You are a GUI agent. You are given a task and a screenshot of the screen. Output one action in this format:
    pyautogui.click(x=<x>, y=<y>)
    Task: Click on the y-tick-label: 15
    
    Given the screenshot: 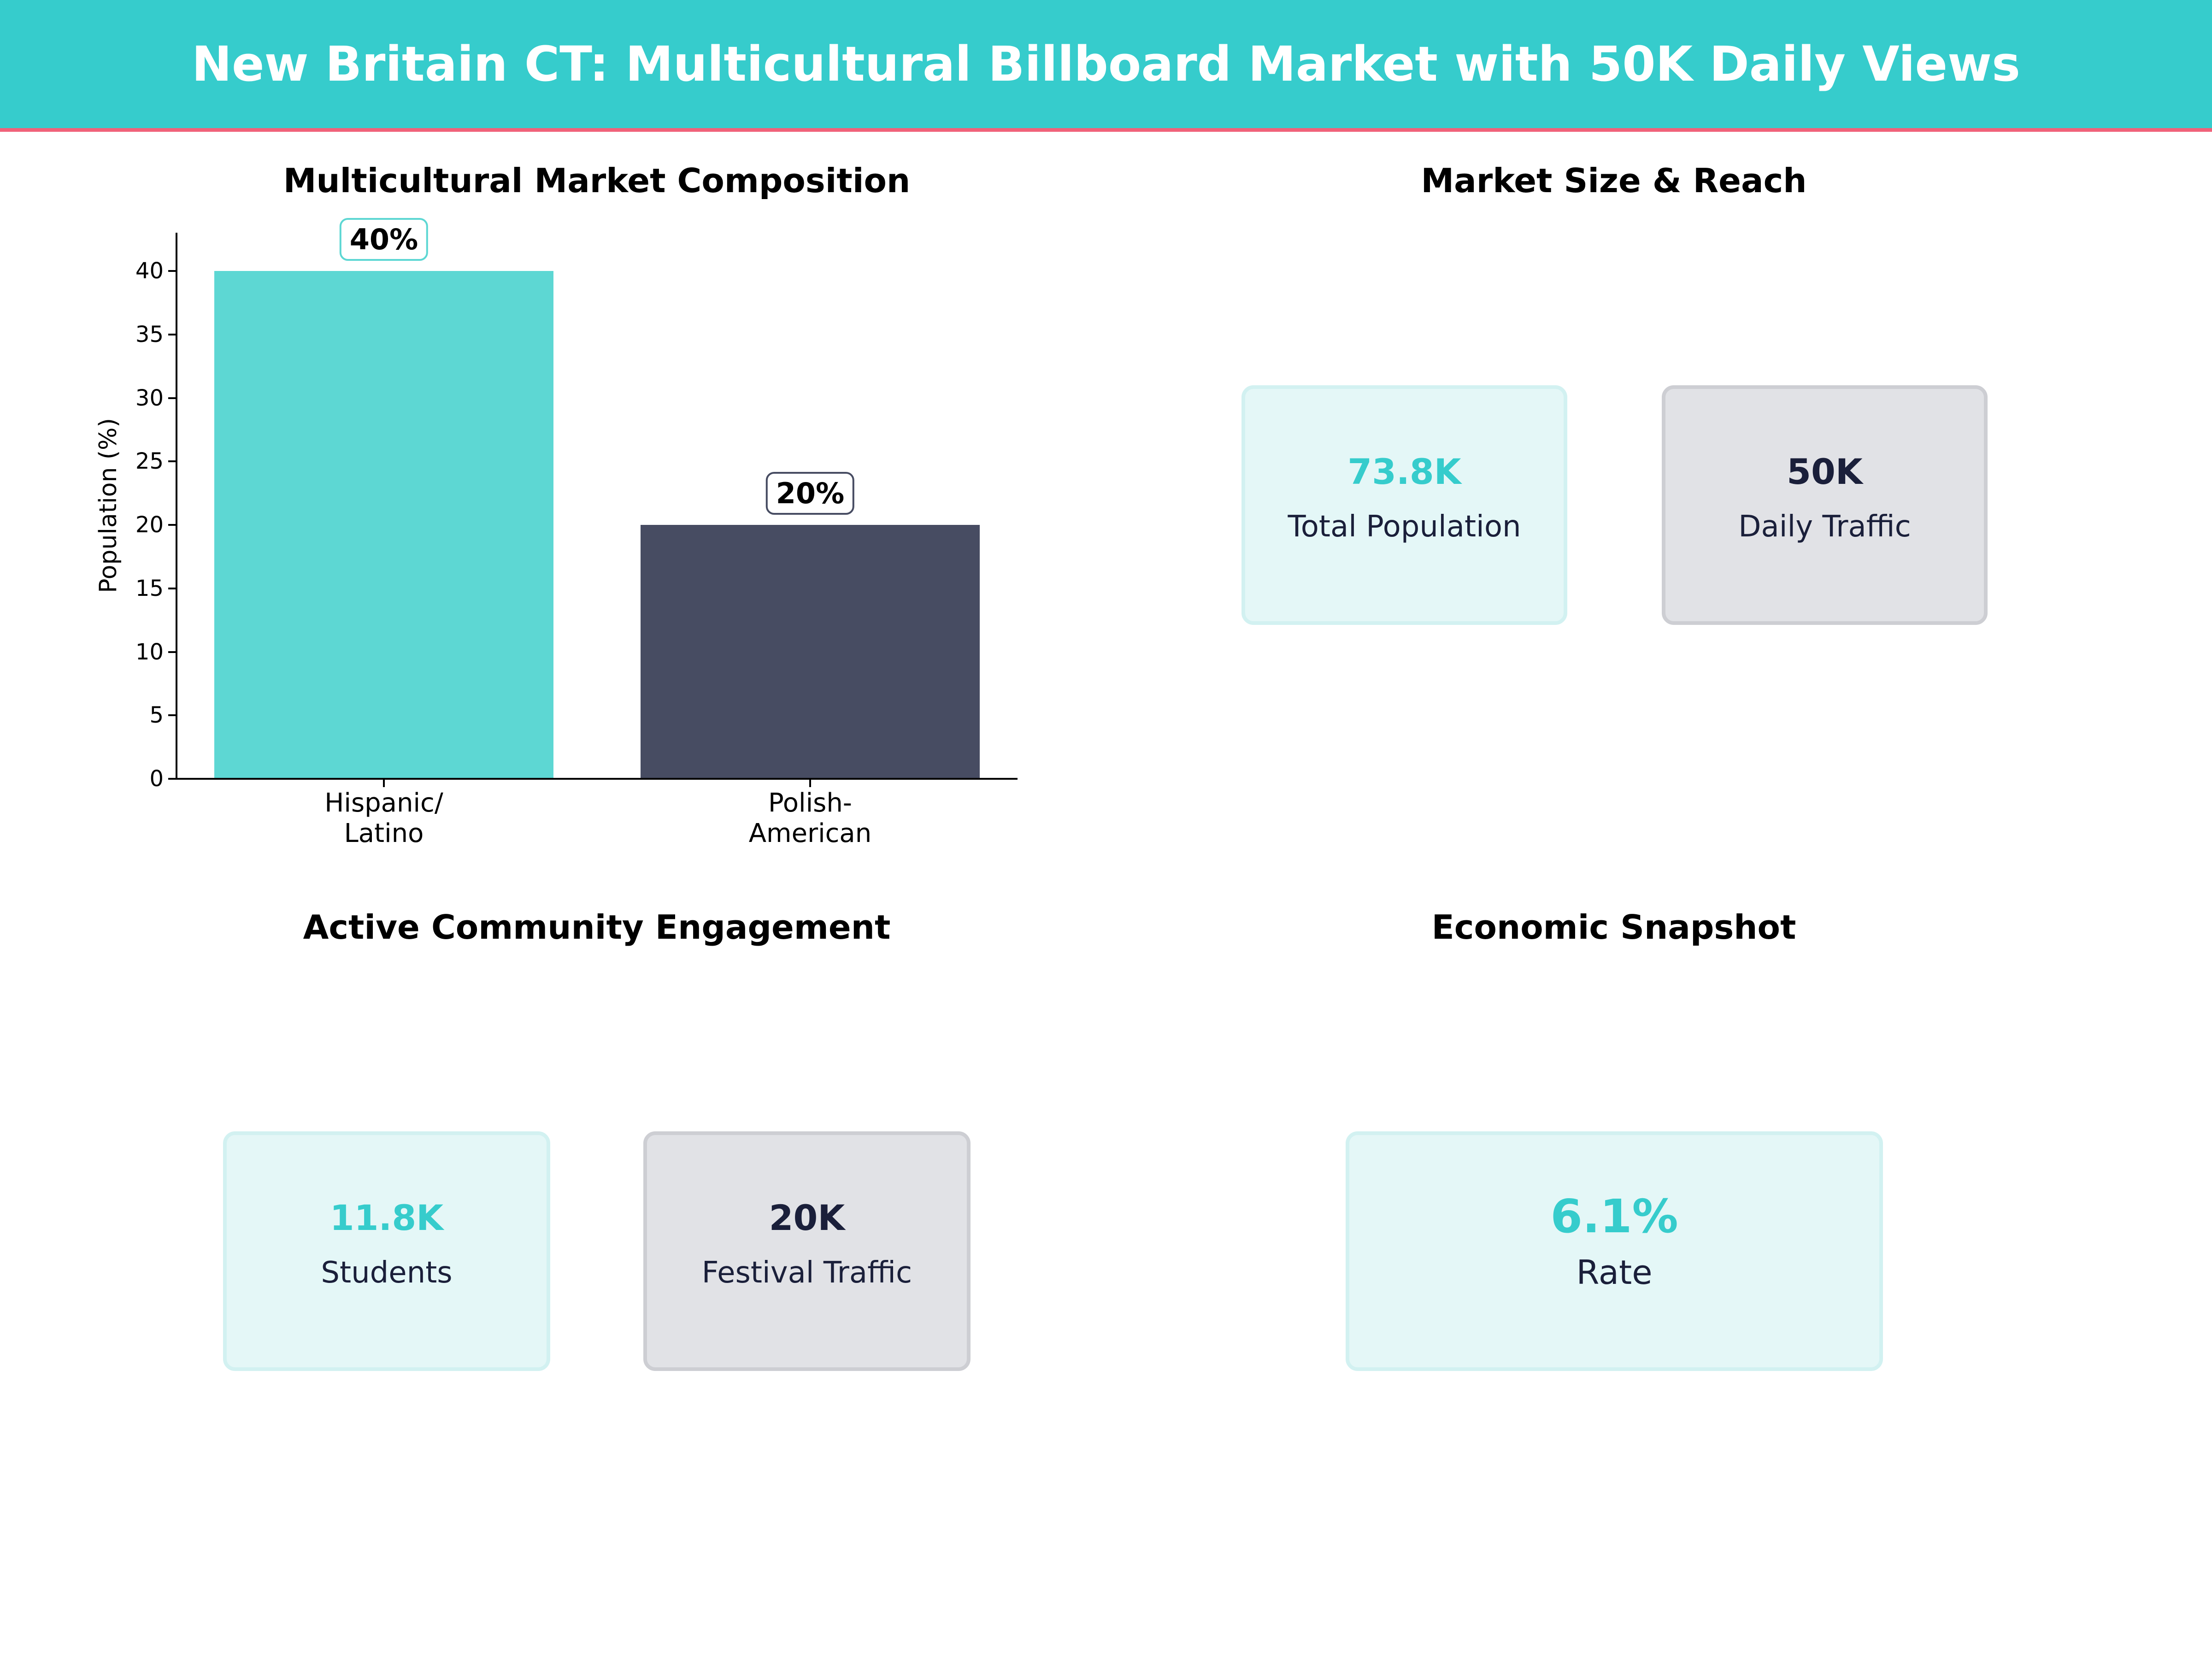 What is the action you would take?
    pyautogui.click(x=149, y=588)
    